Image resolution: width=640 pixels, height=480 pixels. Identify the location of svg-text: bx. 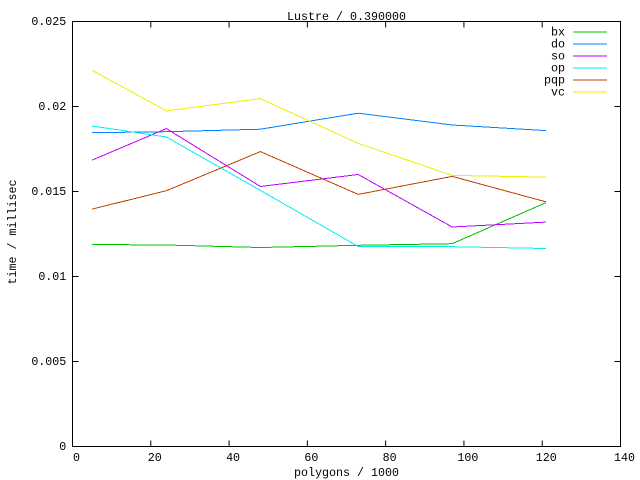
(558, 33).